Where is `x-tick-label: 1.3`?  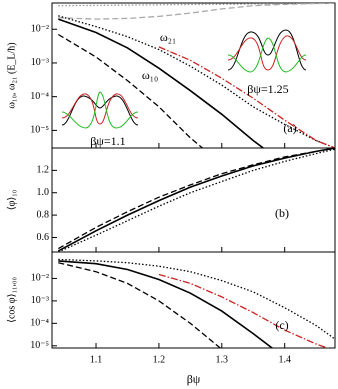 x-tick-label: 1.3 is located at coordinates (222, 359).